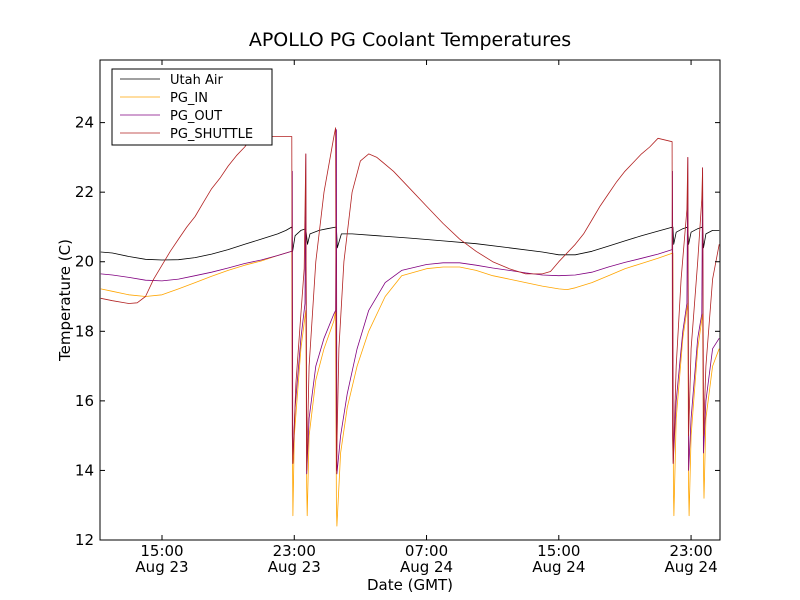 The image size is (800, 600). What do you see at coordinates (84, 192) in the screenshot?
I see `y-tick-label: 22` at bounding box center [84, 192].